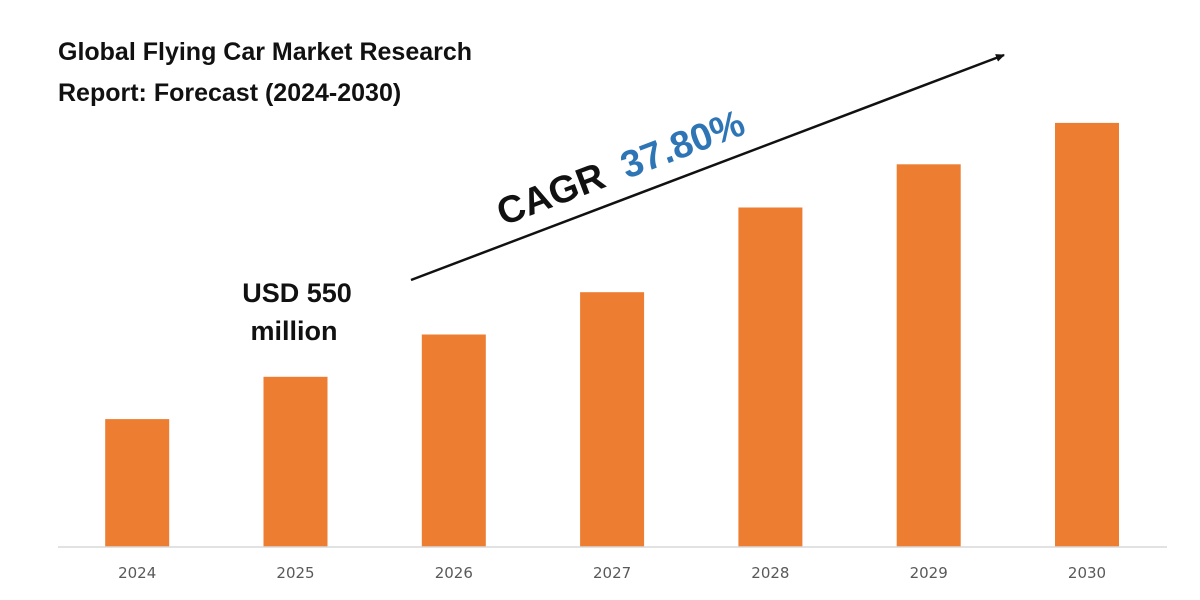  Describe the element at coordinates (770, 573) in the screenshot. I see `x-tick-label-2028: 2028` at that location.